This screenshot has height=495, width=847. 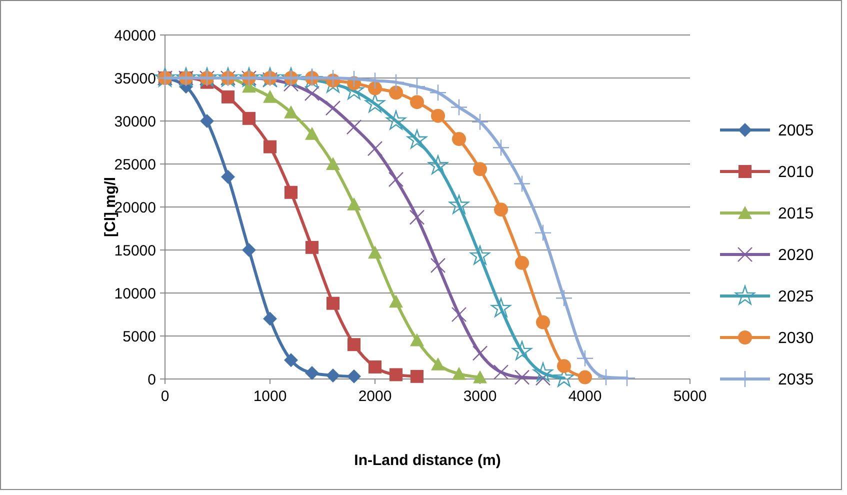 What do you see at coordinates (585, 396) in the screenshot?
I see `x-tick-label: 4000` at bounding box center [585, 396].